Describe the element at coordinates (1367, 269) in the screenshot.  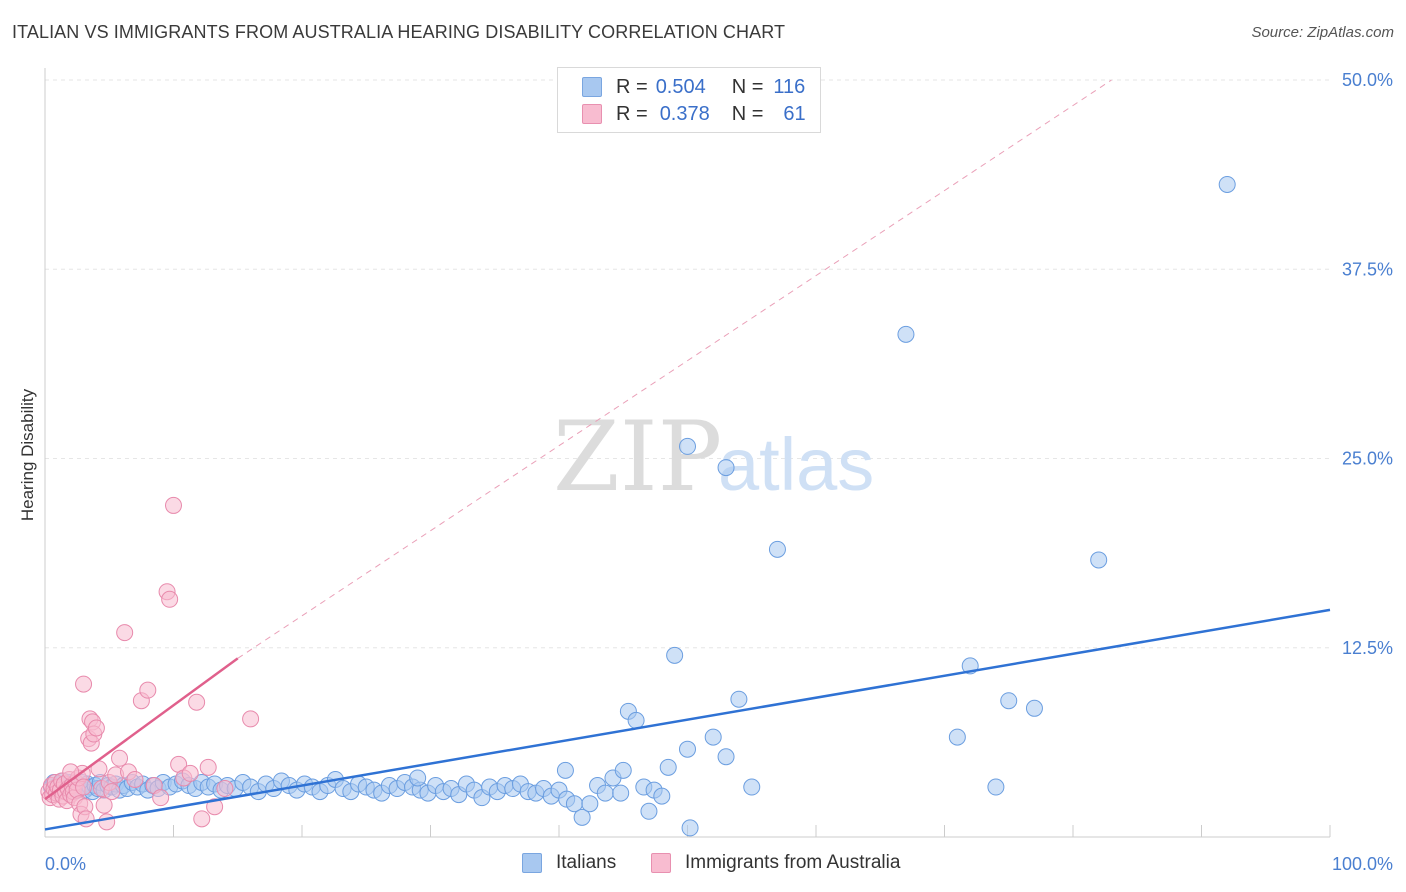
I see `y-tick-label: 37.5%` at that location.